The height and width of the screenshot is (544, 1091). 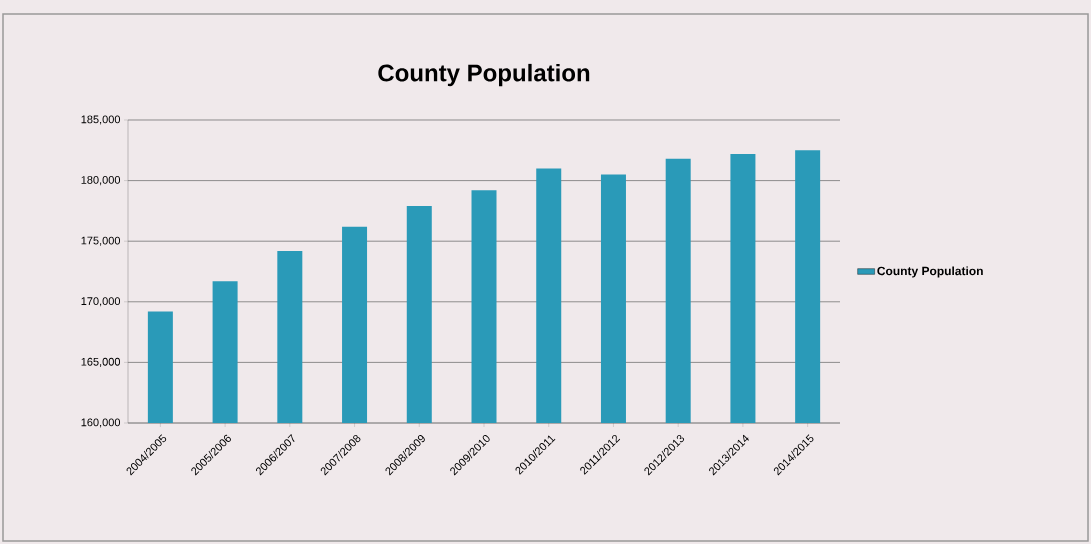 I want to click on legend-label: County Population, so click(x=930, y=272).